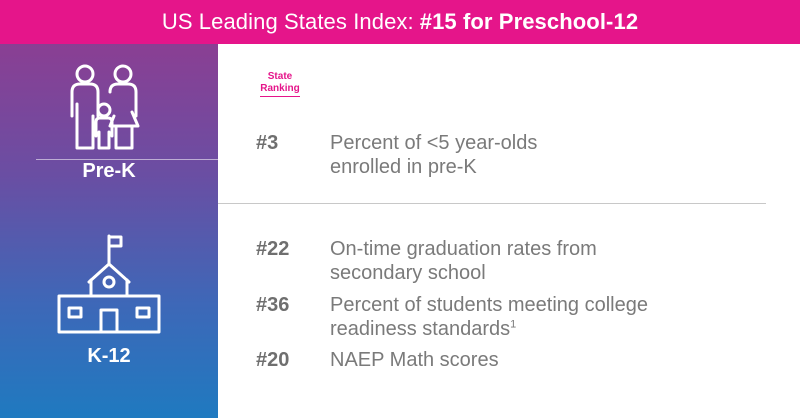 This screenshot has width=800, height=418. What do you see at coordinates (280, 90) in the screenshot?
I see `ranking-header-line2: Ranking` at bounding box center [280, 90].